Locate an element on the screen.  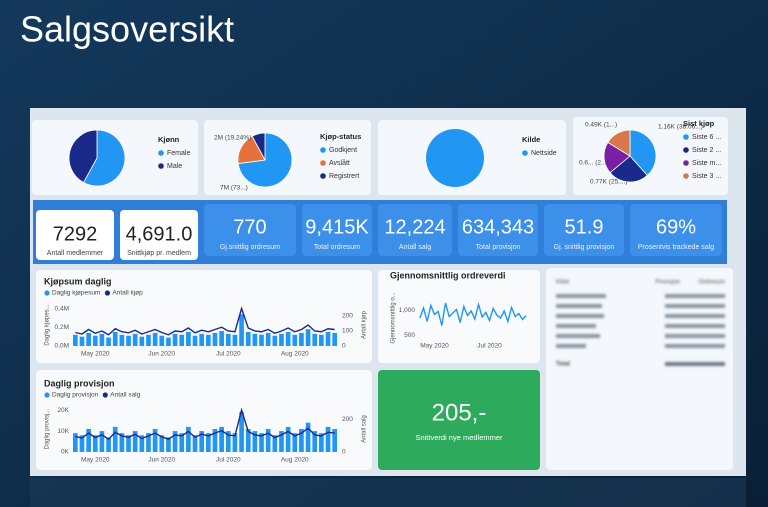
data-label: 1.16K (38.06...) is located at coordinates (680, 127).